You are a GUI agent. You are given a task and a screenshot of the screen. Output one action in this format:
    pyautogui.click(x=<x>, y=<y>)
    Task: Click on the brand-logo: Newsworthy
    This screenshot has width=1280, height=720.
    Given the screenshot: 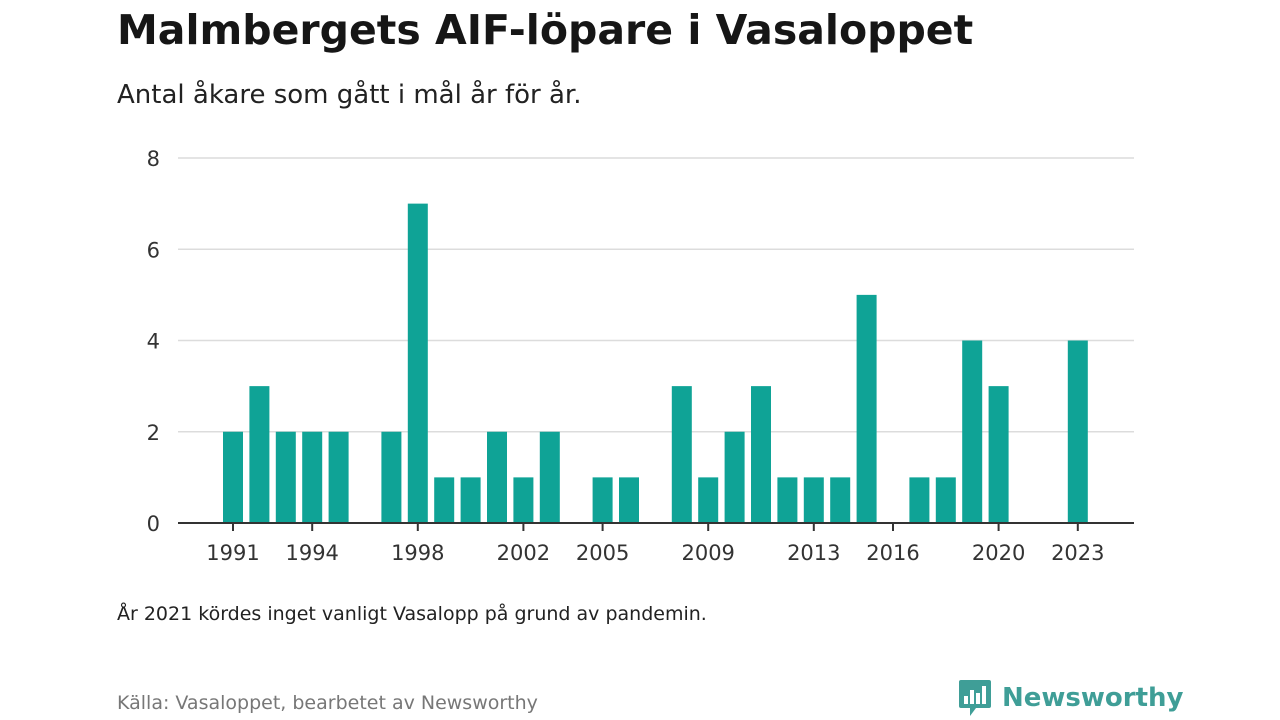 What is the action you would take?
    pyautogui.click(x=1070, y=698)
    